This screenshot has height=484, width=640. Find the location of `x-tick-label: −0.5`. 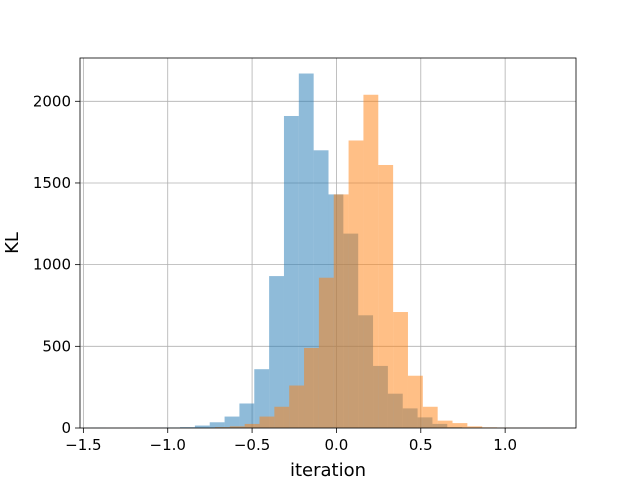

x-tick-label: −0.5 is located at coordinates (252, 445).